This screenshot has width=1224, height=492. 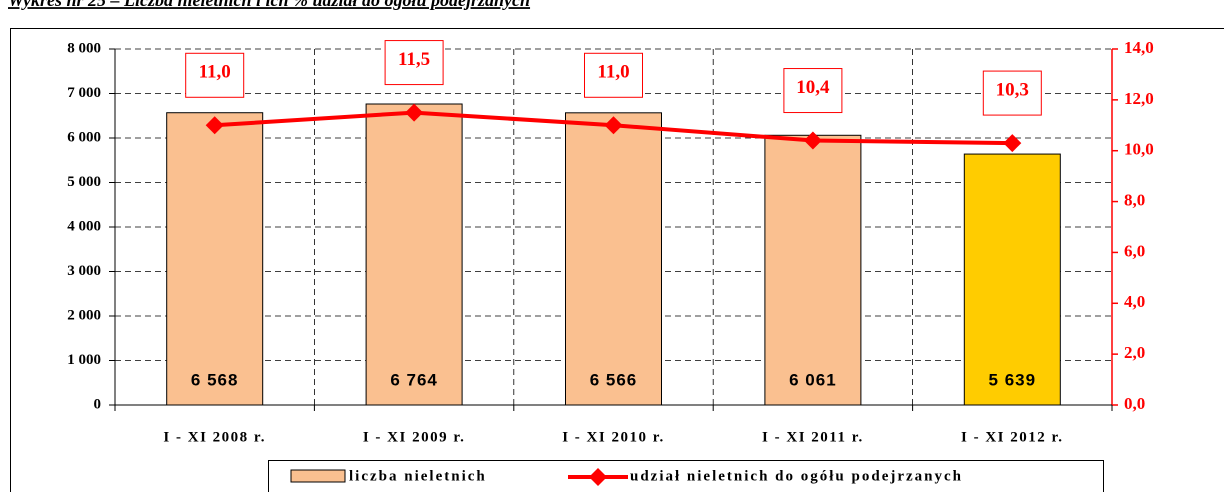 What do you see at coordinates (418, 476) in the screenshot?
I see `legend-label: liczba nieletnich` at bounding box center [418, 476].